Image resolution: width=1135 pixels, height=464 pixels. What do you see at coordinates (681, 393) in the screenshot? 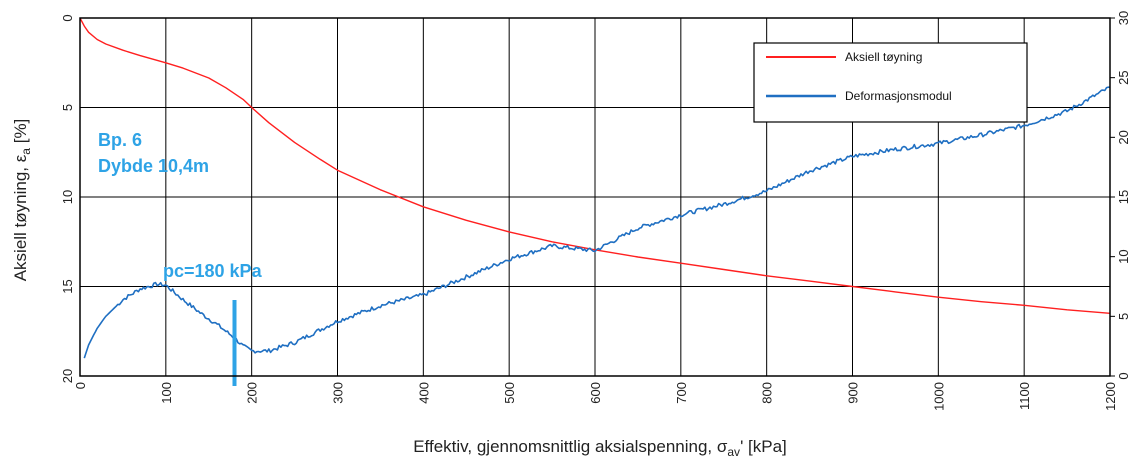
I see `x-tick-label: 700` at bounding box center [681, 393].